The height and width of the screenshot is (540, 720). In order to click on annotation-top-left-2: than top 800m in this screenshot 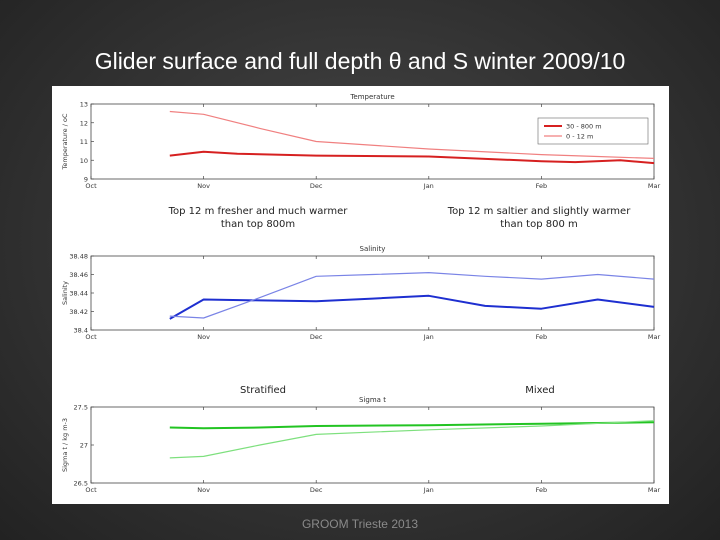, I will do `click(258, 224)`.